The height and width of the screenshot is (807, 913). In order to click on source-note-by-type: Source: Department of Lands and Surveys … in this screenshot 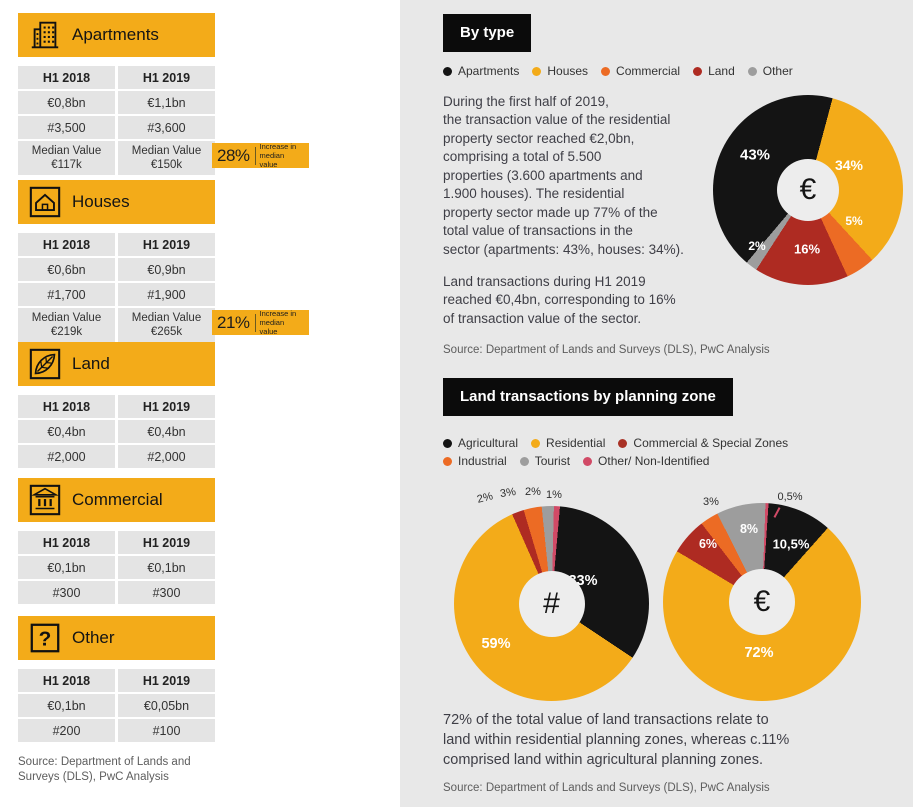, I will do `click(606, 350)`.